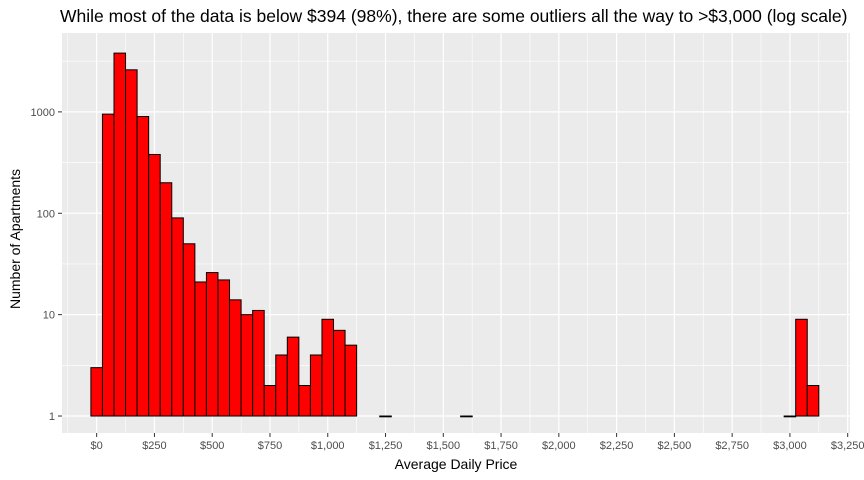 Image resolution: width=864 pixels, height=480 pixels. What do you see at coordinates (847, 446) in the screenshot?
I see `x-tick-label: $3,250` at bounding box center [847, 446].